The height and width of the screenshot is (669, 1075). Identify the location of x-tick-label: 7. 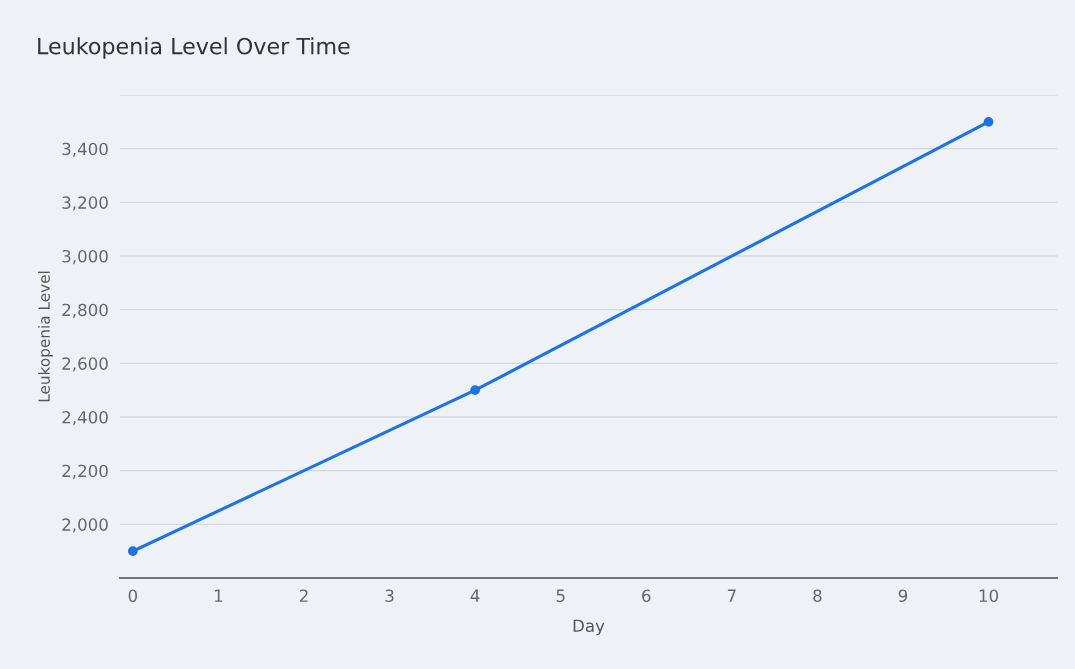
(731, 595).